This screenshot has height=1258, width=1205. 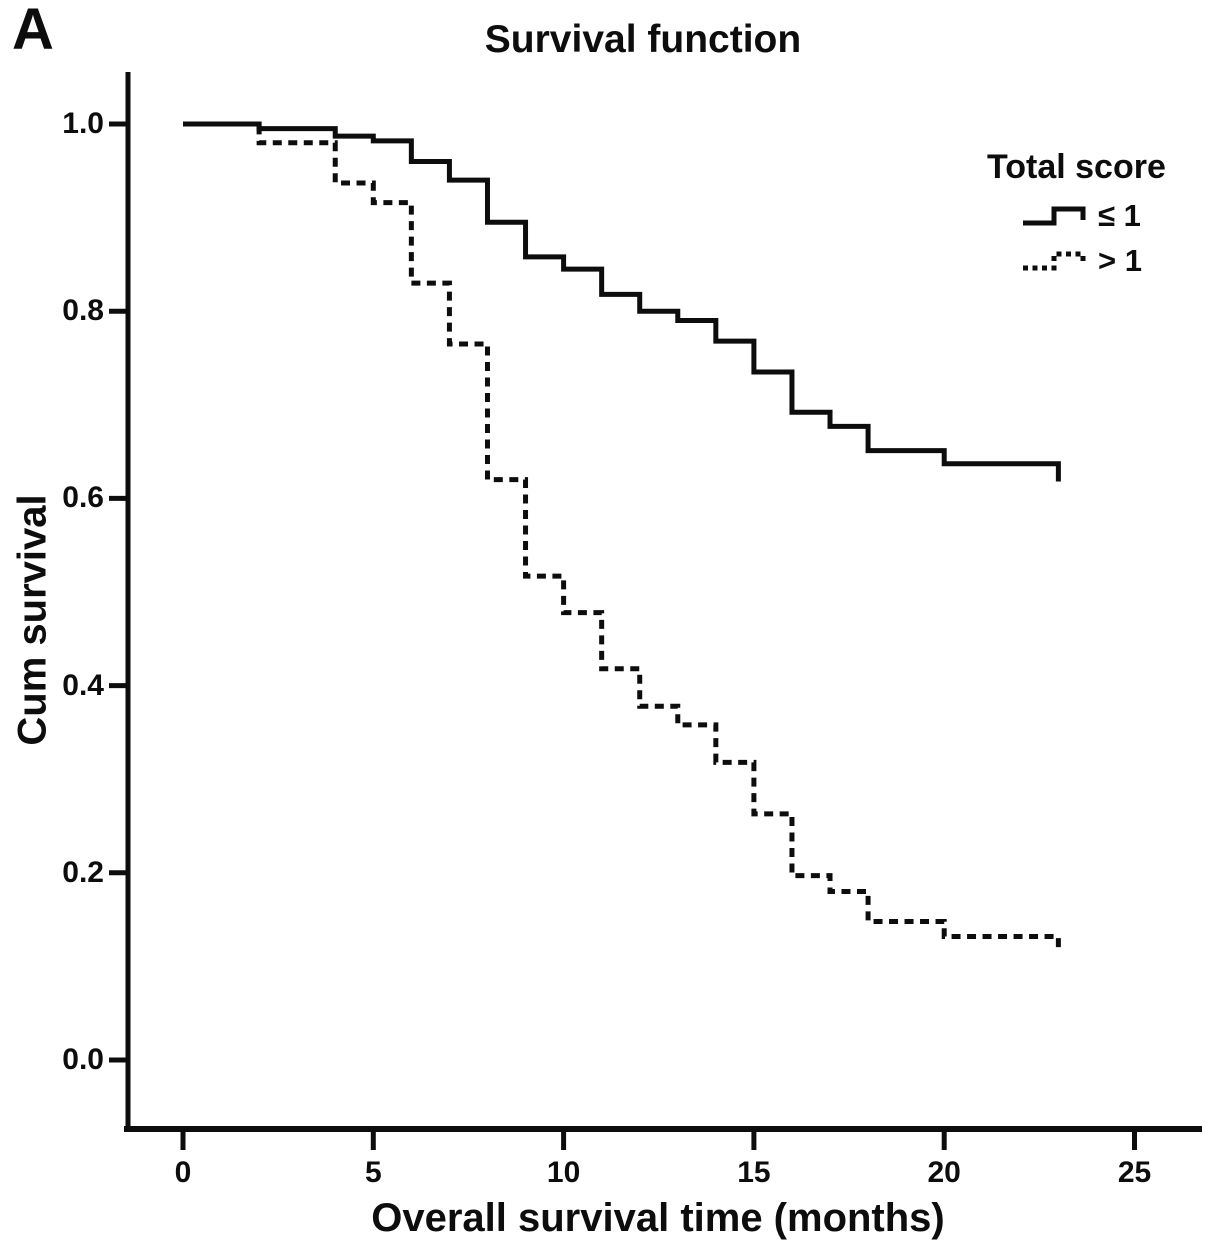 I want to click on x-axis-label: Overall survival time (months), so click(x=658, y=1218).